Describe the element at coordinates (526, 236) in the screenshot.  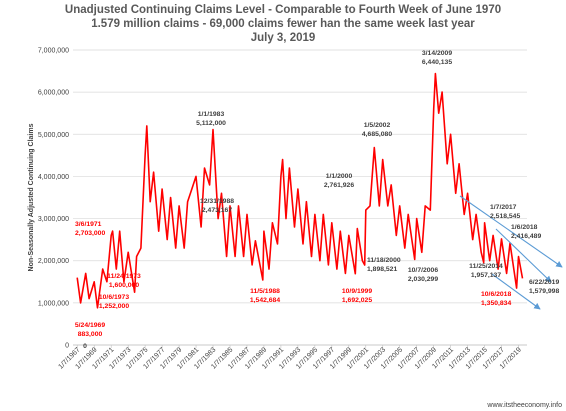
I see `data-label: 2,416,489` at that location.